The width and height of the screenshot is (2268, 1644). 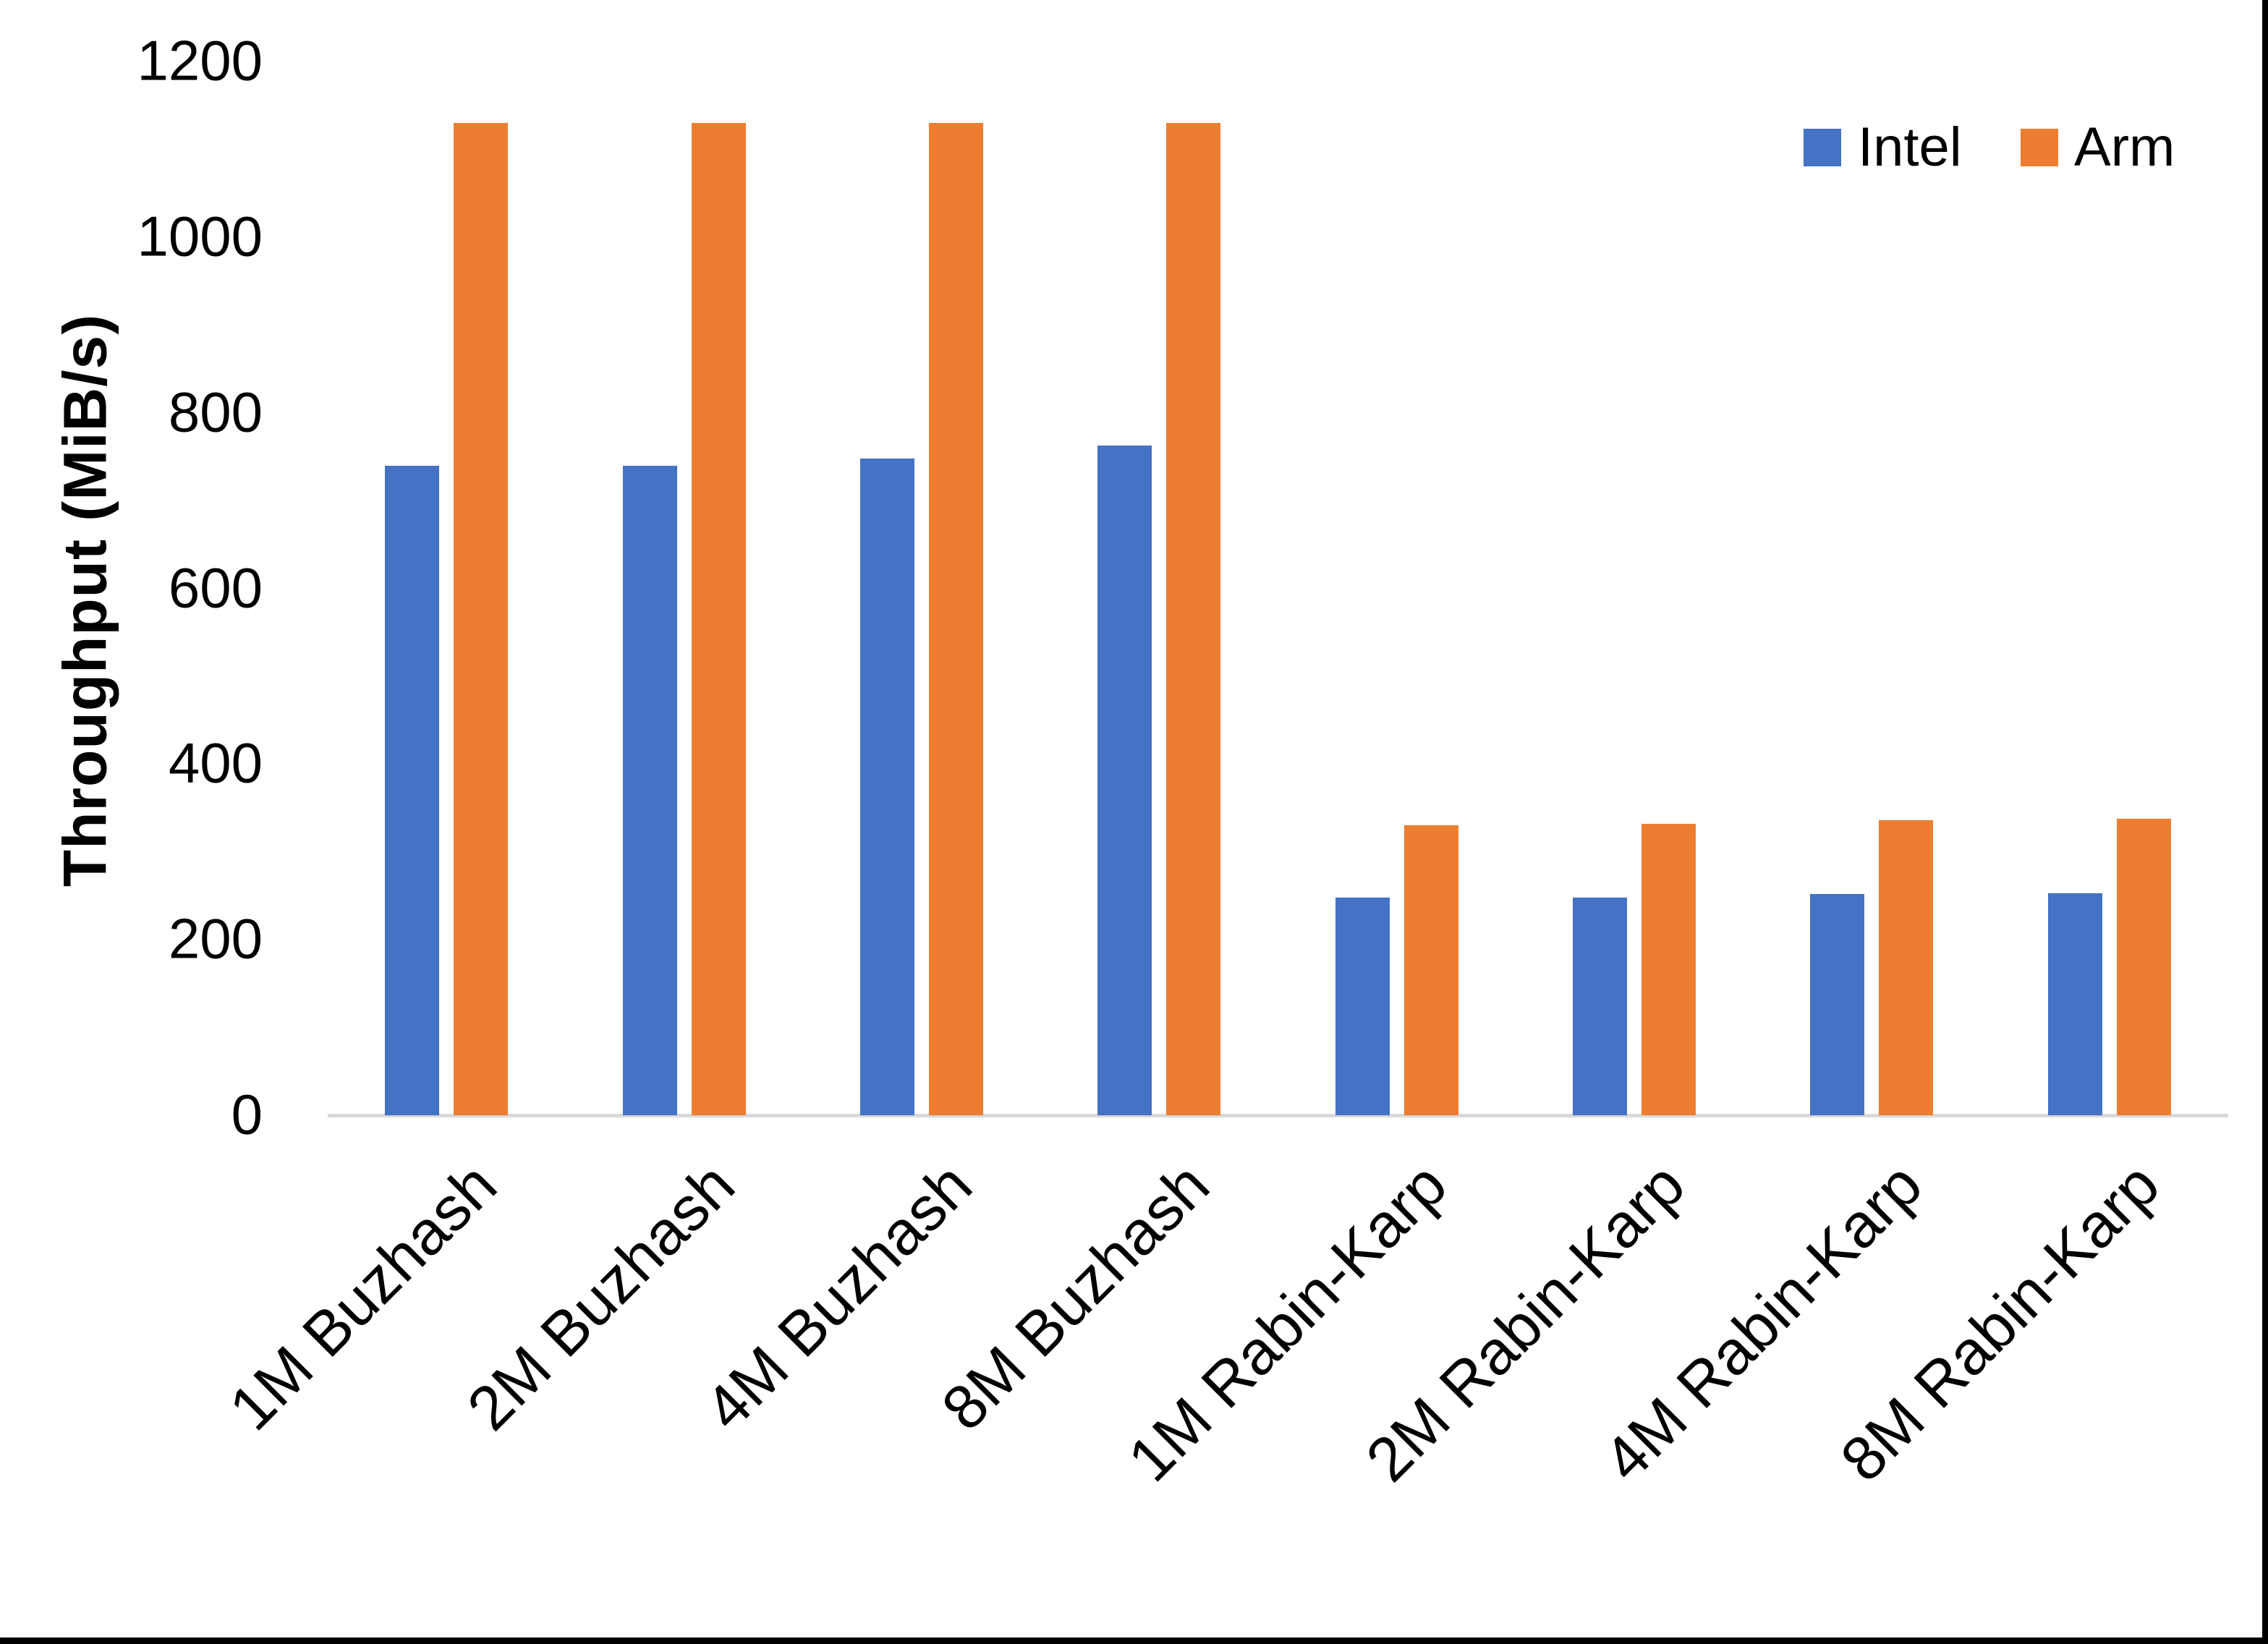 What do you see at coordinates (216, 763) in the screenshot?
I see `y-tick-label-400: 400` at bounding box center [216, 763].